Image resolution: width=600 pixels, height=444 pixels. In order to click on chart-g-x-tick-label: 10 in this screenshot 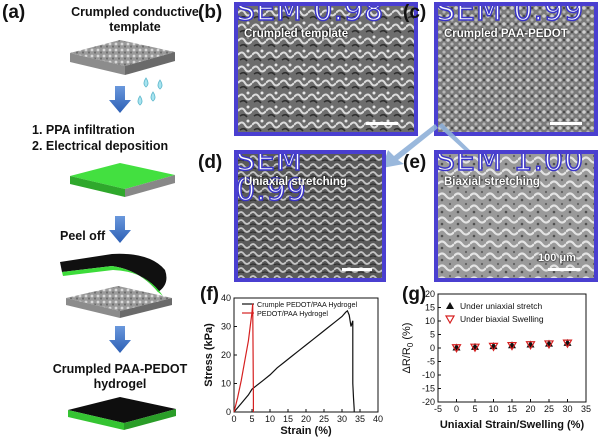, I will do `click(493, 409)`.